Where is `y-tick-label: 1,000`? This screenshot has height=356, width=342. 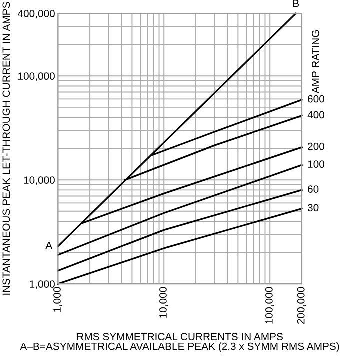
y-tick-label: 1,000 is located at coordinates (42, 285).